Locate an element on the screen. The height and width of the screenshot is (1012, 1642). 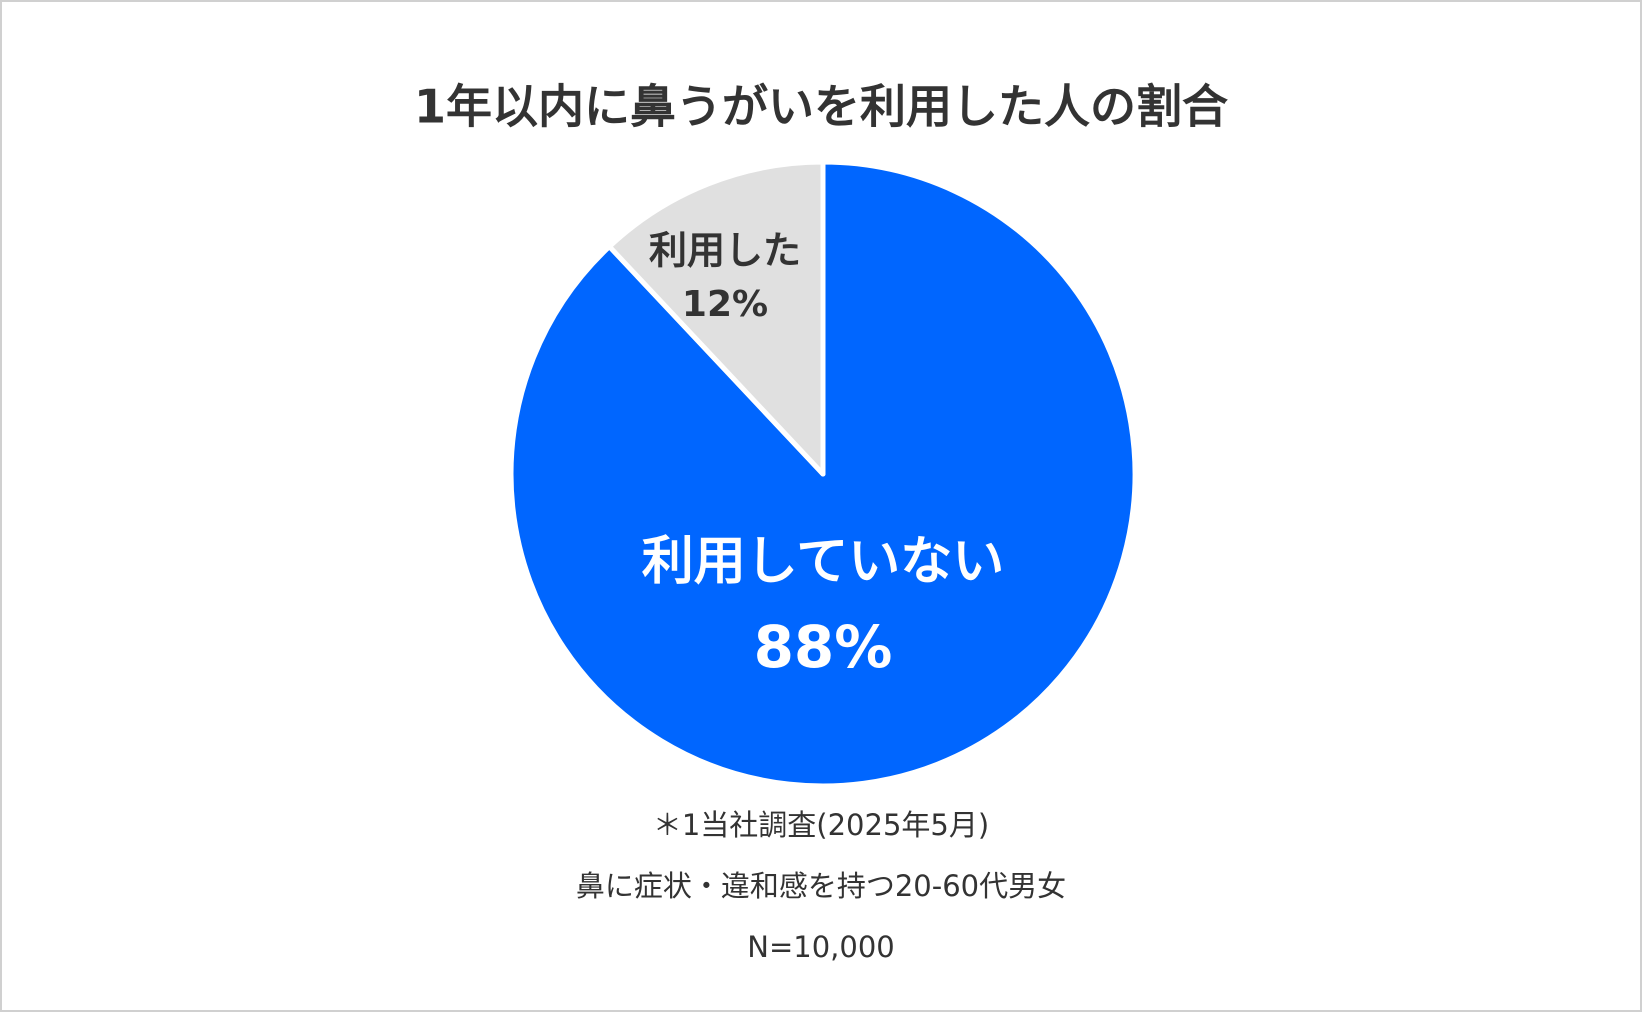
value-label: 88% is located at coordinates (823, 647).